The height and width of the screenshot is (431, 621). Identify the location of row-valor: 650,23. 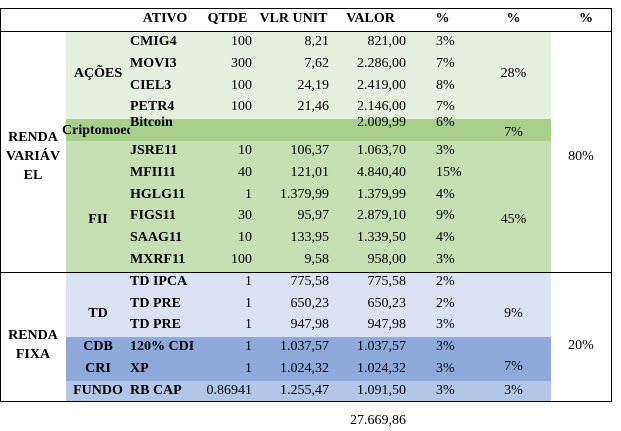
(387, 303).